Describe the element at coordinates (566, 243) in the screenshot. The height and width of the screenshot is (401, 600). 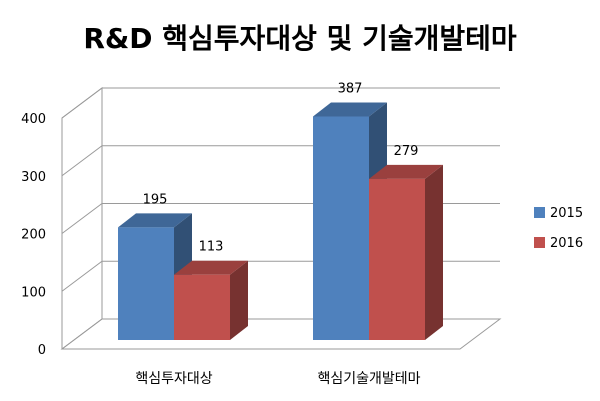
I see `legend-label: 2016` at that location.